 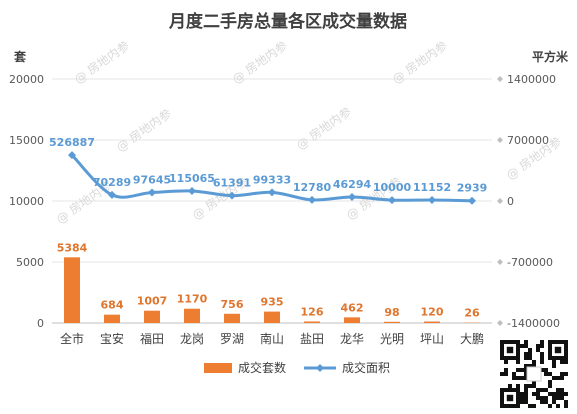 What do you see at coordinates (30, 262) in the screenshot?
I see `left-tick-label: 5000` at bounding box center [30, 262].